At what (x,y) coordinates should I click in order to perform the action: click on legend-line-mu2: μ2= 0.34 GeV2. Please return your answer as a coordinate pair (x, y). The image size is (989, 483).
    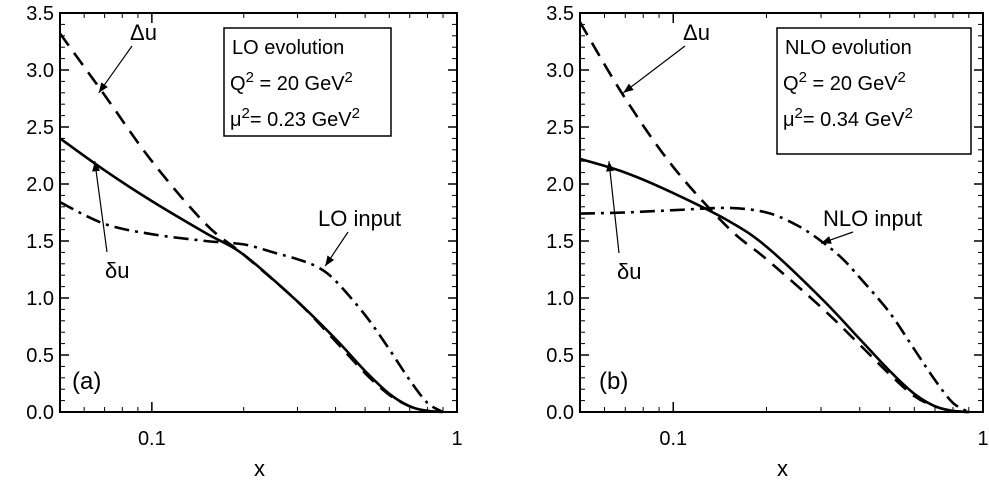
    Looking at the image, I should click on (848, 118).